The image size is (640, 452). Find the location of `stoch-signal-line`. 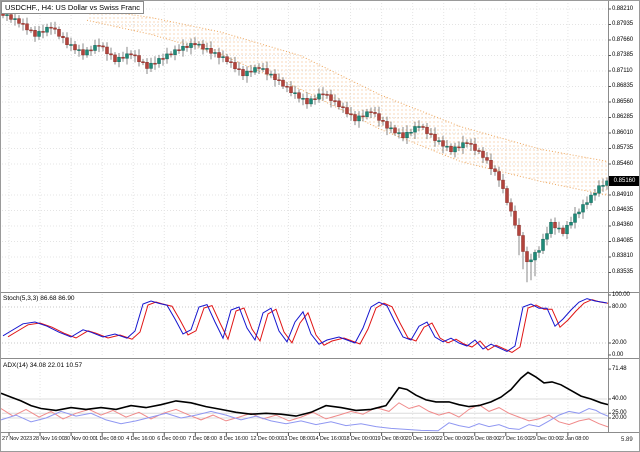

stoch-signal-line is located at coordinates (307, 326).